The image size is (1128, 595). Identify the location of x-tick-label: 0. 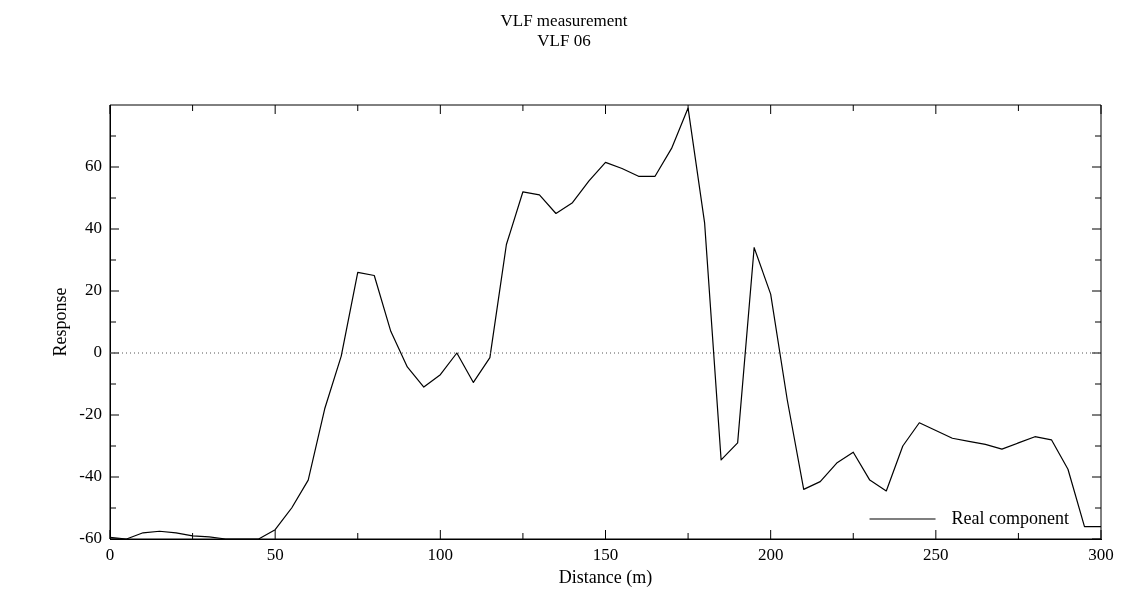
(110, 554).